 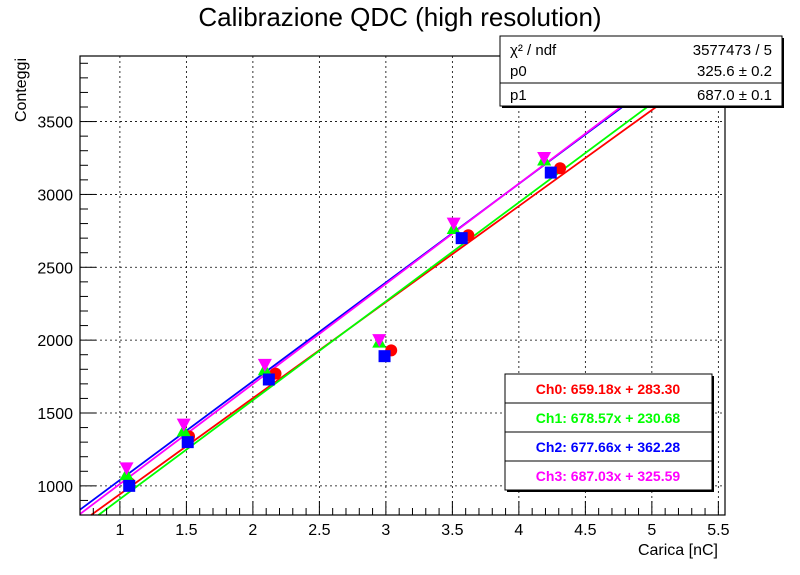 What do you see at coordinates (55, 487) in the screenshot?
I see `y-tick-label: 1000` at bounding box center [55, 487].